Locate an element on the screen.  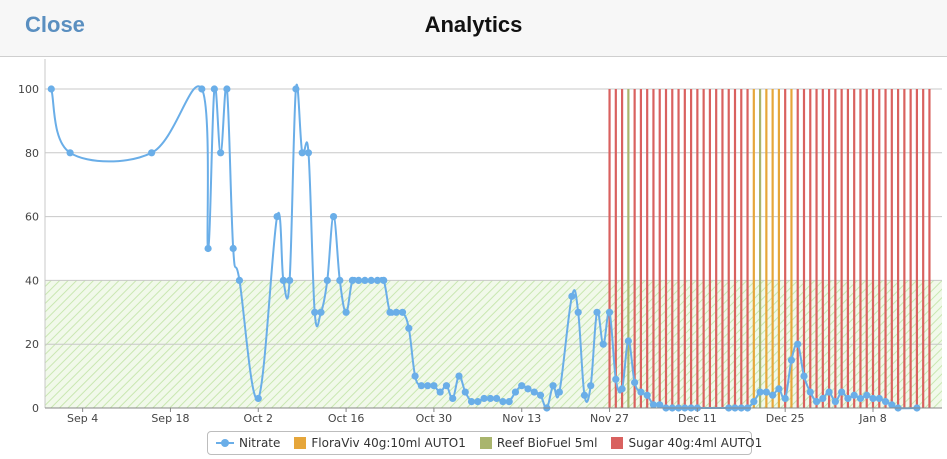
x-tick-label: Dec 11 is located at coordinates (697, 418).